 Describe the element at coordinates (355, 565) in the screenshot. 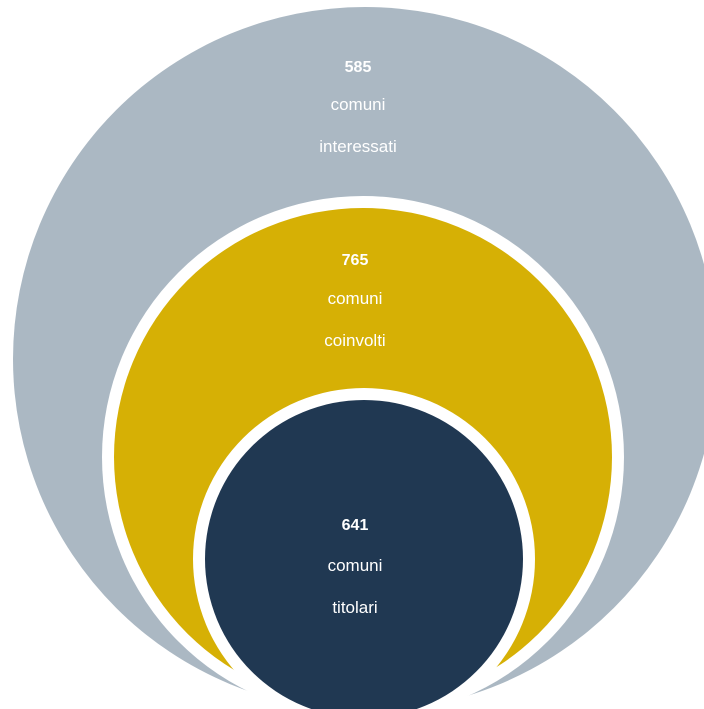

I see `inner-circle-line1: comuni` at that location.